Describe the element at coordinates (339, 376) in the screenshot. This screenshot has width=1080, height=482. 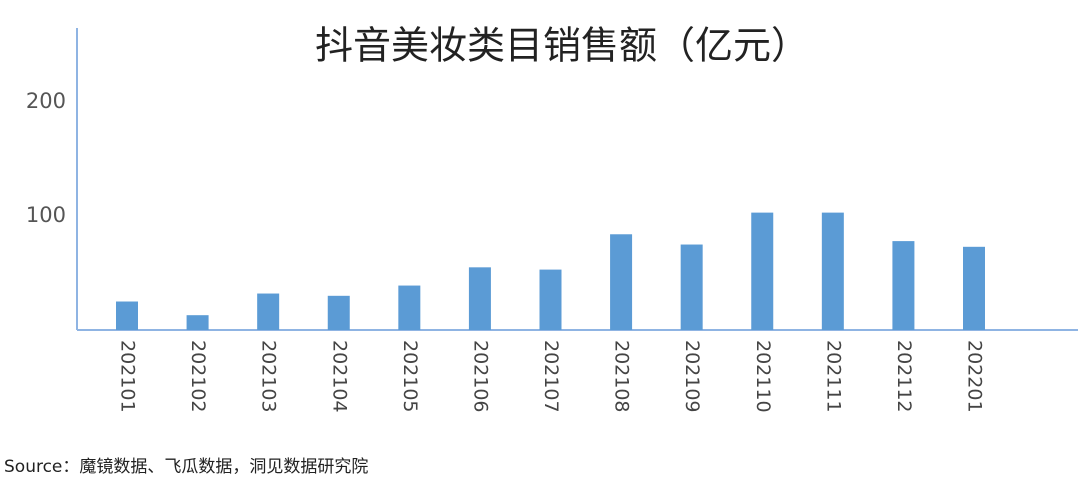
I see `x-tick-label: 202104` at that location.